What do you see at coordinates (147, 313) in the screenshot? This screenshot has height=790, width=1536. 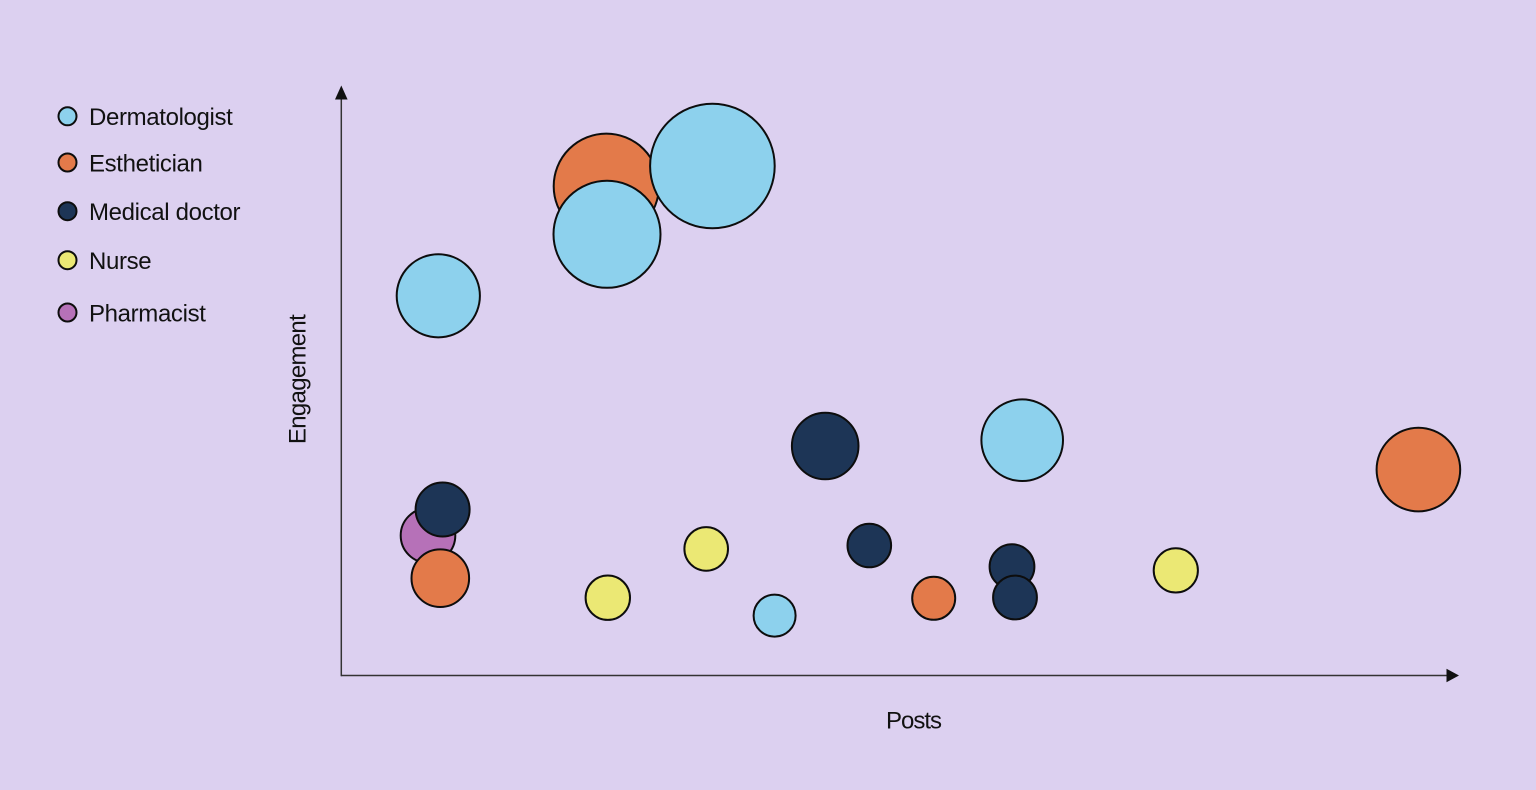 I see `svg-text: Pharmacist` at bounding box center [147, 313].